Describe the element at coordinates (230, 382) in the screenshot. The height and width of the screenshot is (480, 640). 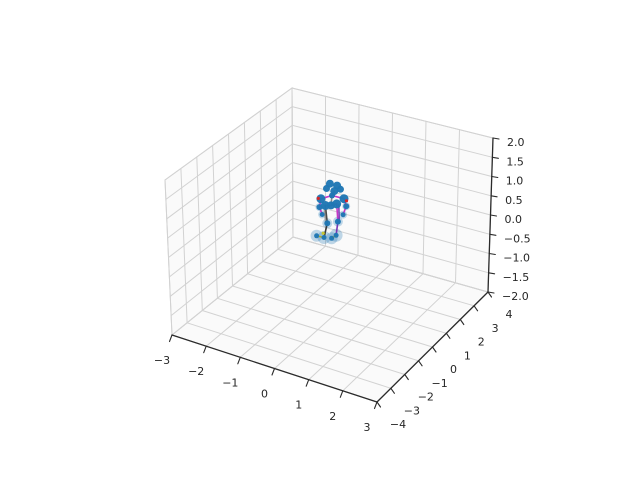
I see `x-tick-label: −1` at that location.